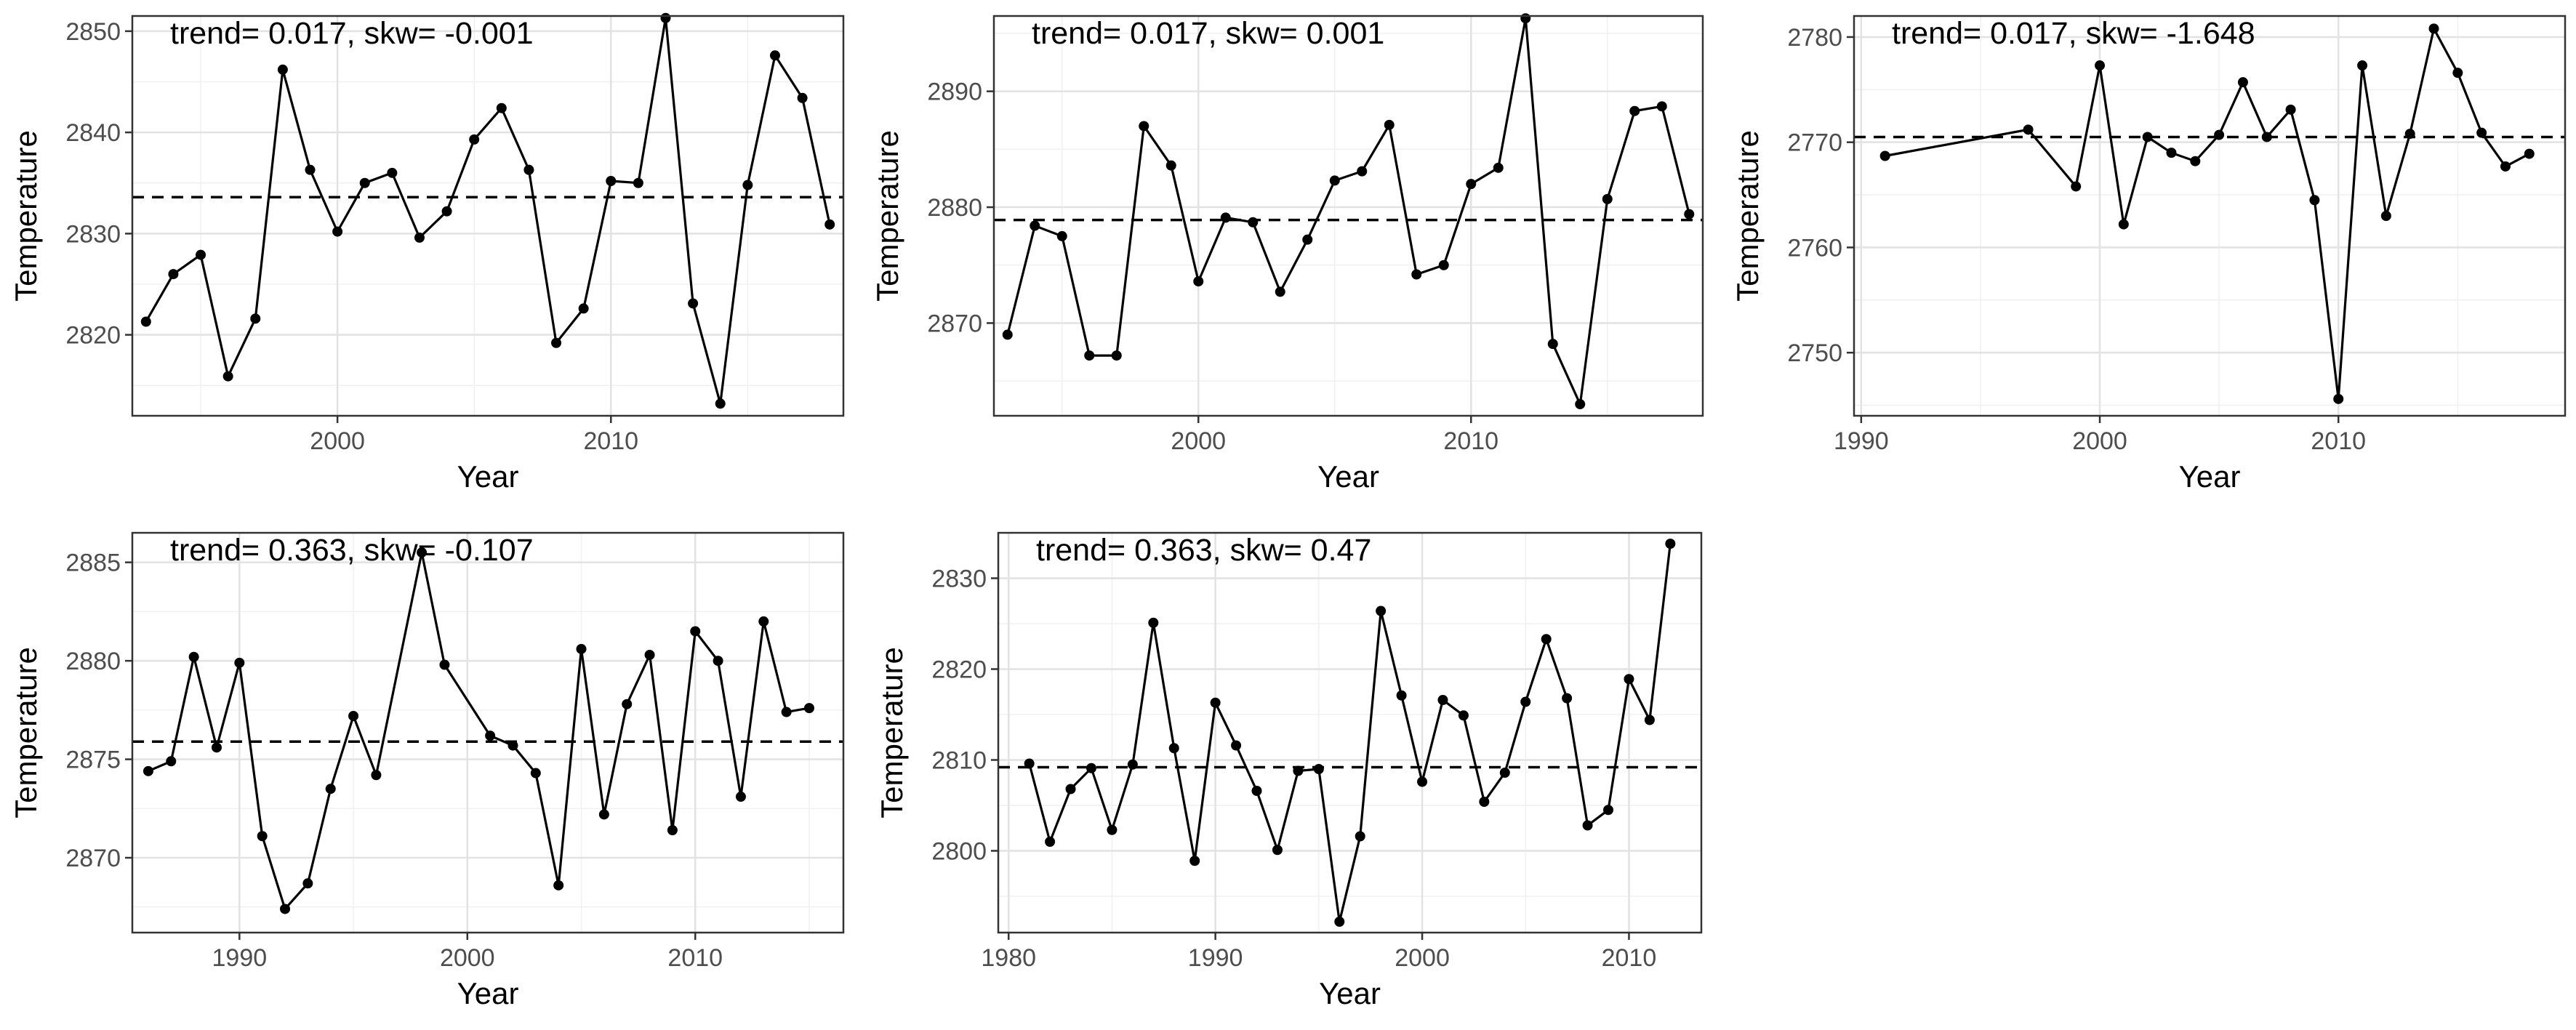 Image resolution: width=2576 pixels, height=1030 pixels. Describe the element at coordinates (1815, 143) in the screenshot. I see `y-tick-label: 2770` at that location.